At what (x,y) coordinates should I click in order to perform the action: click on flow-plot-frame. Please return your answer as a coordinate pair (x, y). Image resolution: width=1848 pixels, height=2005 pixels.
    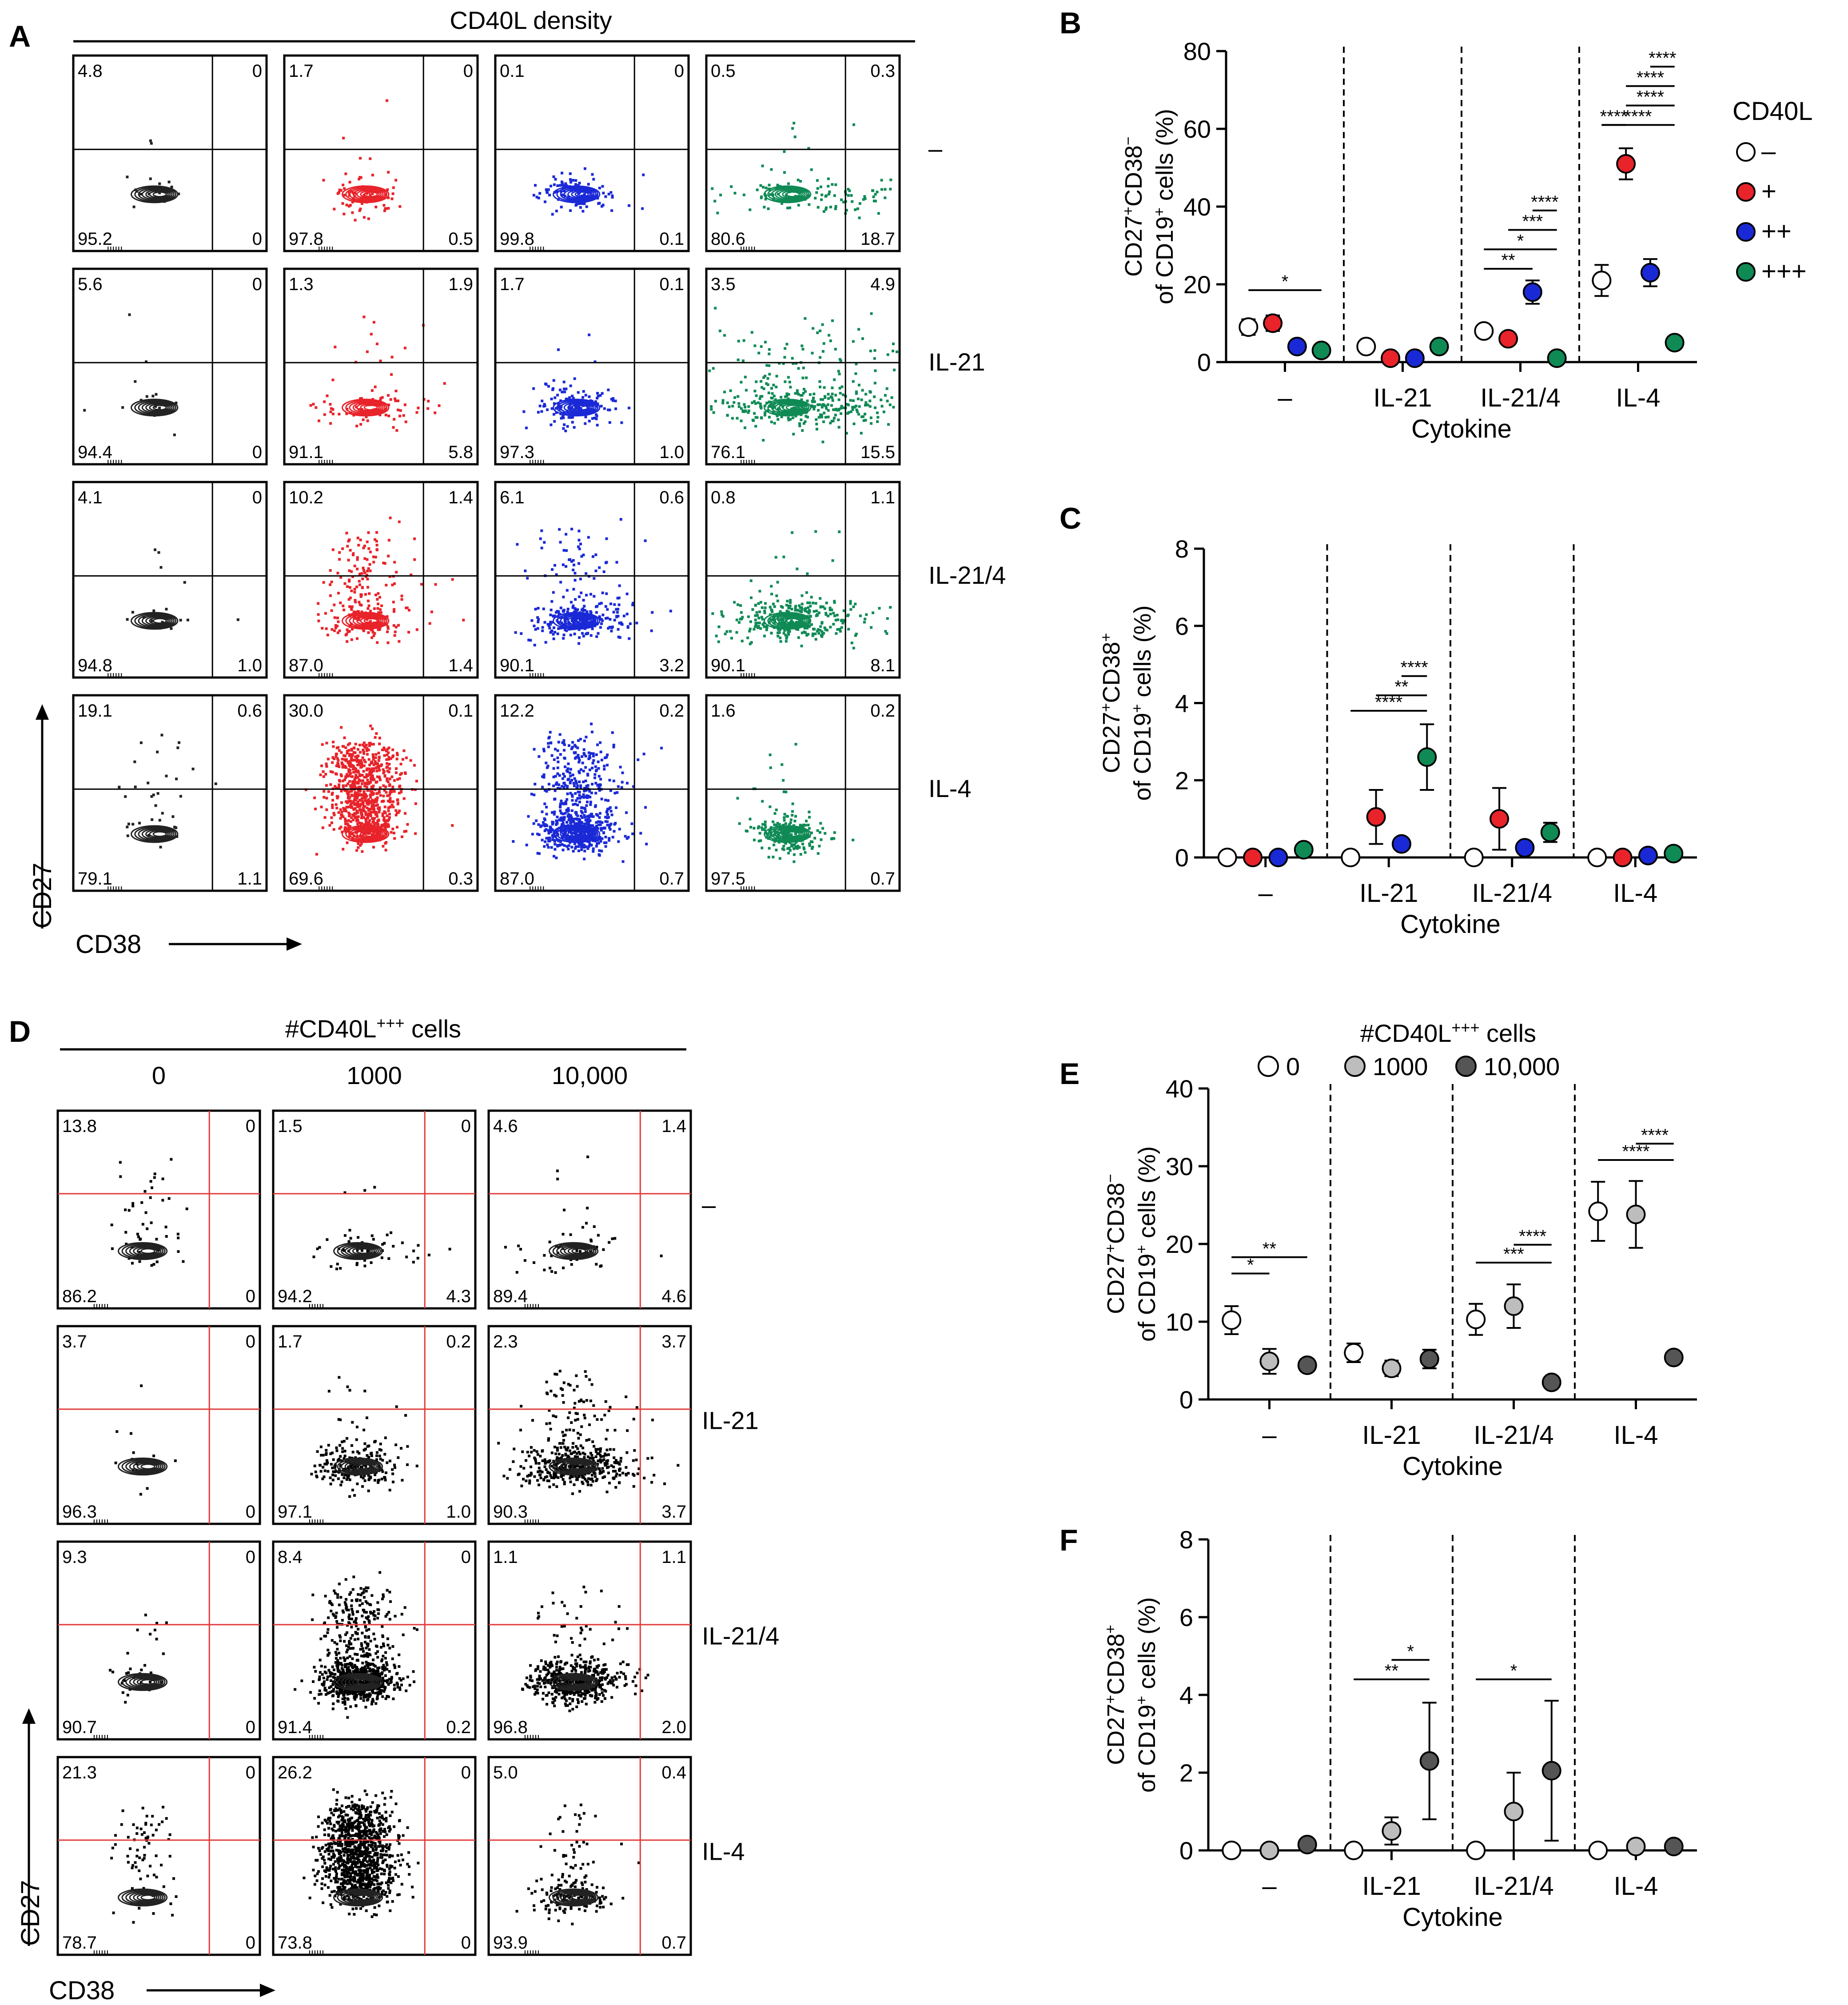
    Looking at the image, I should click on (381, 367).